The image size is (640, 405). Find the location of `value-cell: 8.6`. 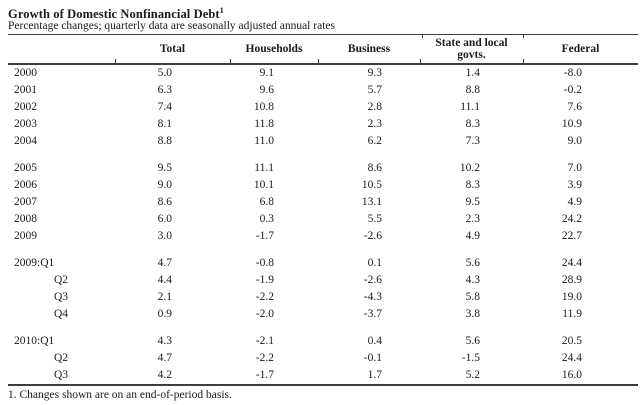

value-cell: 8.6 is located at coordinates (164, 202).